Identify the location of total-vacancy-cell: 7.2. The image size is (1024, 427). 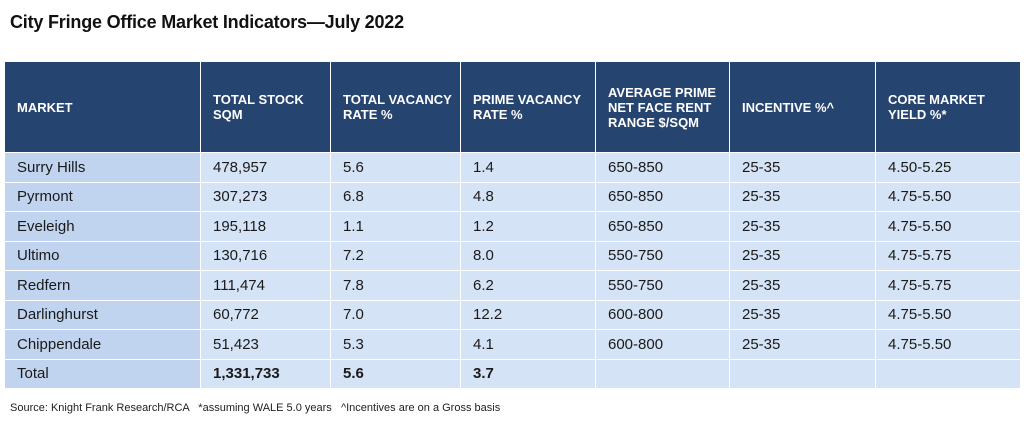
(395, 255).